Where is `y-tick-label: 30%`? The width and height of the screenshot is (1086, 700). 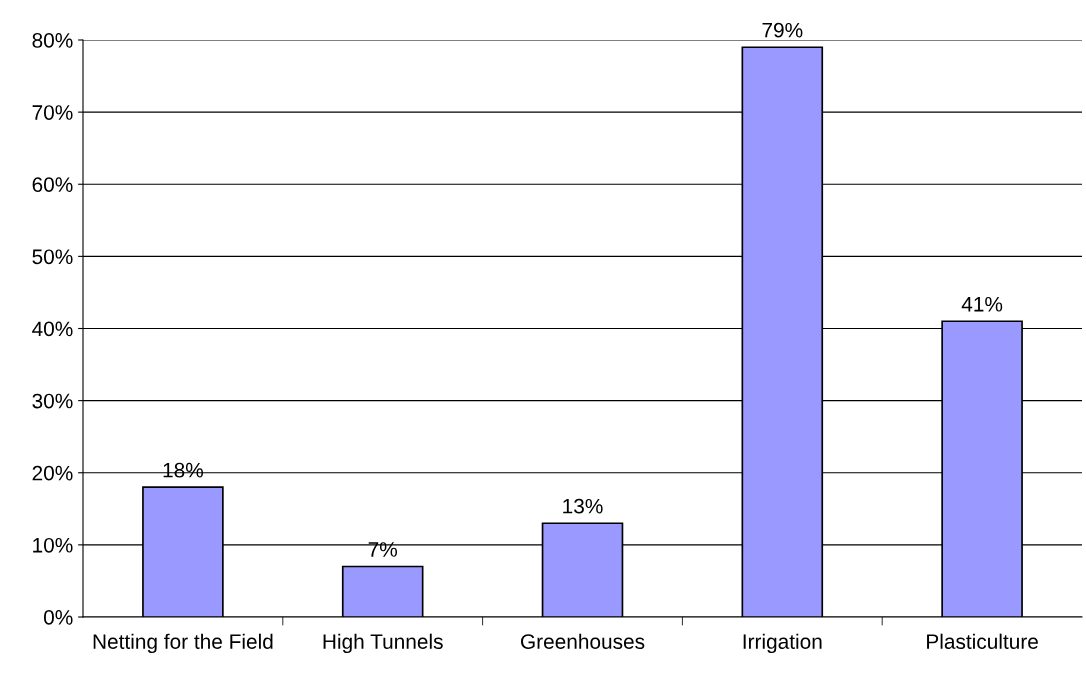 y-tick-label: 30% is located at coordinates (52, 401).